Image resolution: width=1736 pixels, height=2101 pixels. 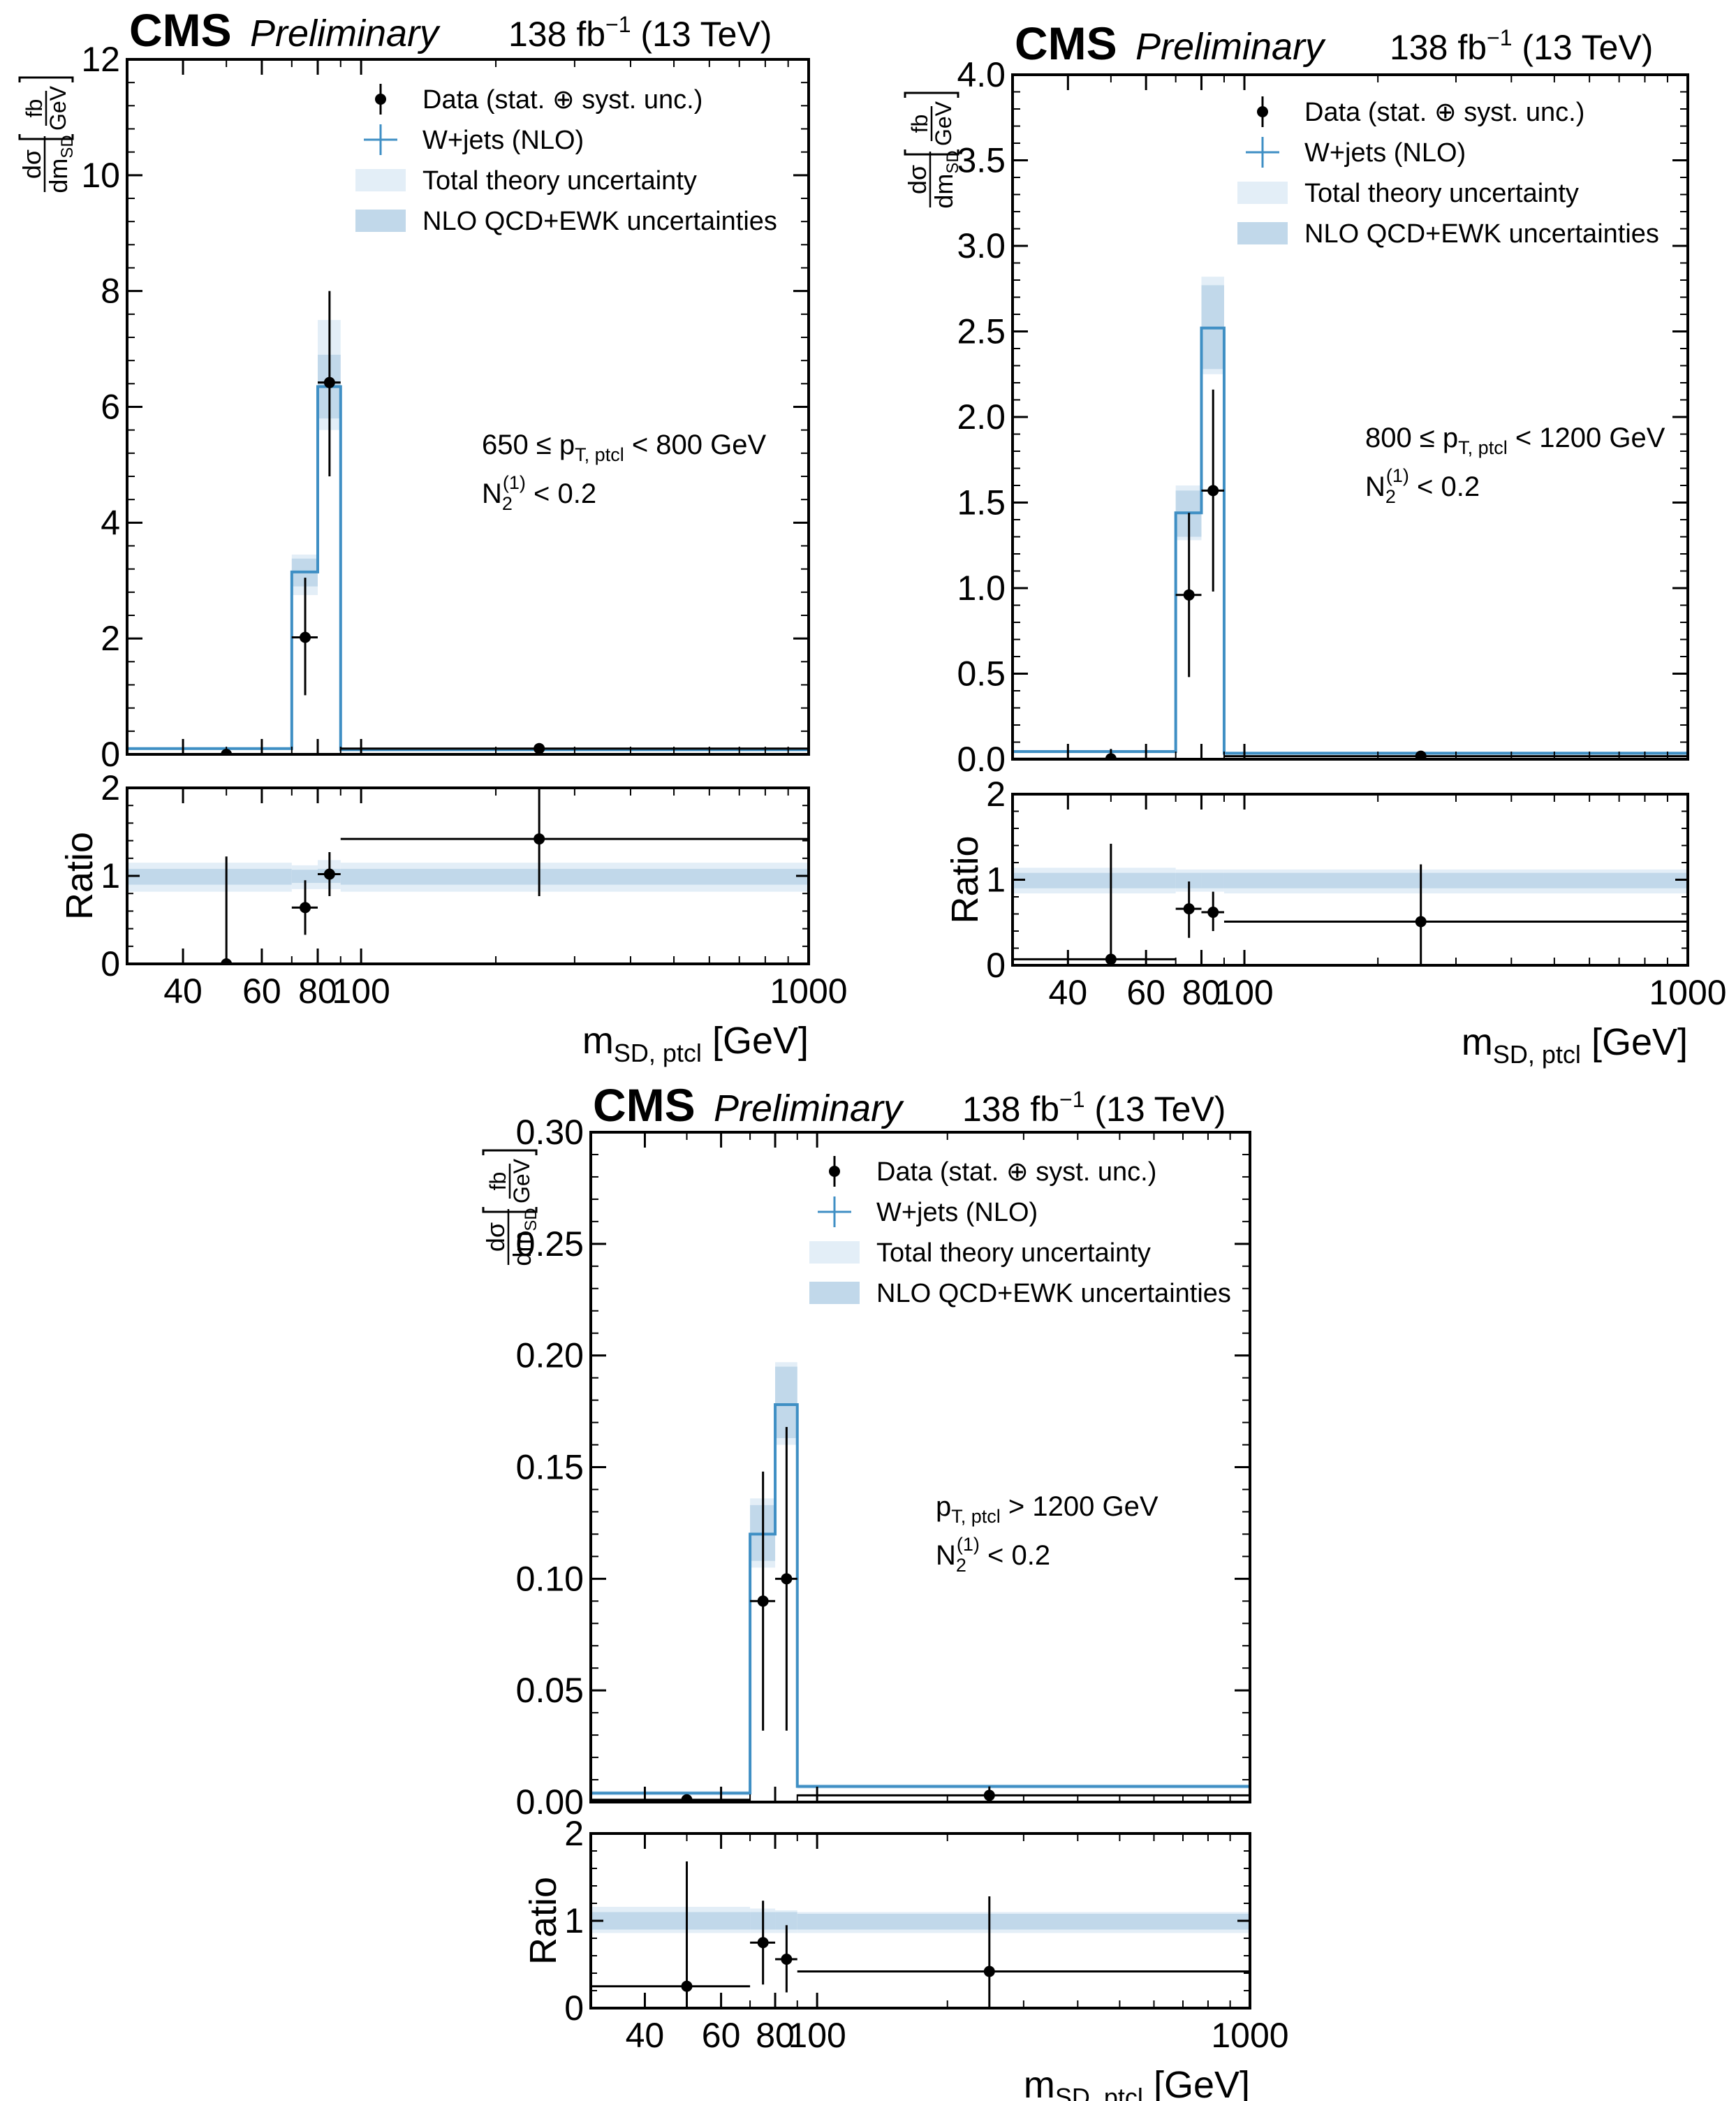 I want to click on y-tick-label: 12, so click(x=100, y=59).